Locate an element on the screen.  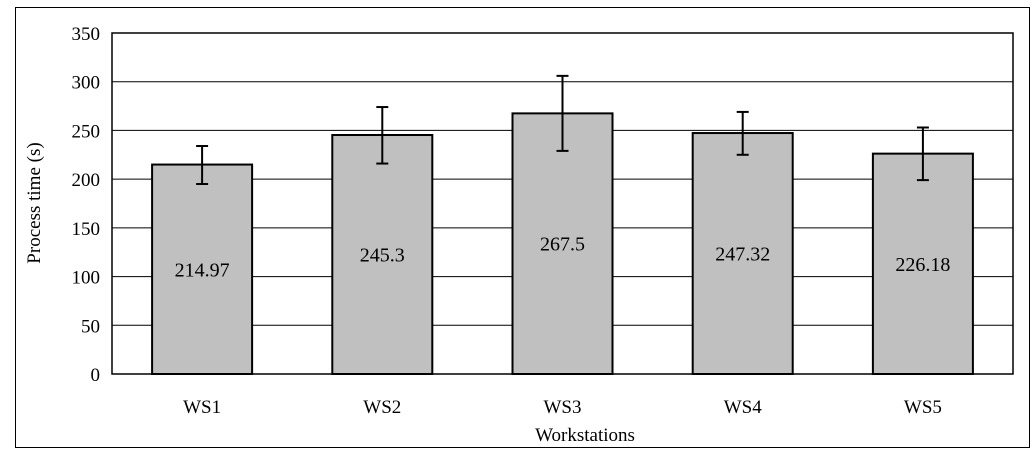
y-tick-label: 100 is located at coordinates (86, 278).